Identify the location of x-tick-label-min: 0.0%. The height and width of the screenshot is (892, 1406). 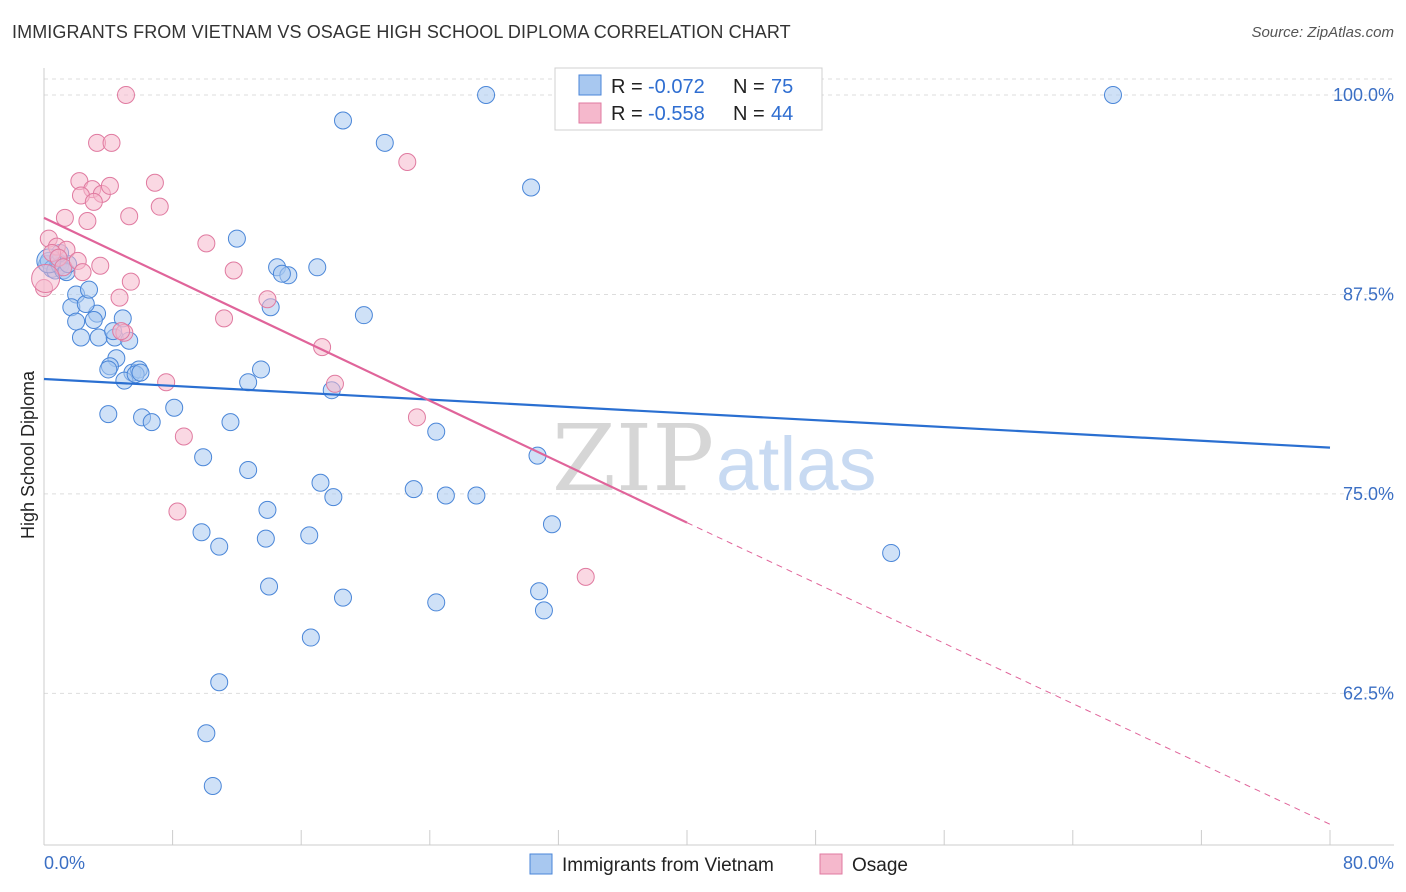
(64, 863).